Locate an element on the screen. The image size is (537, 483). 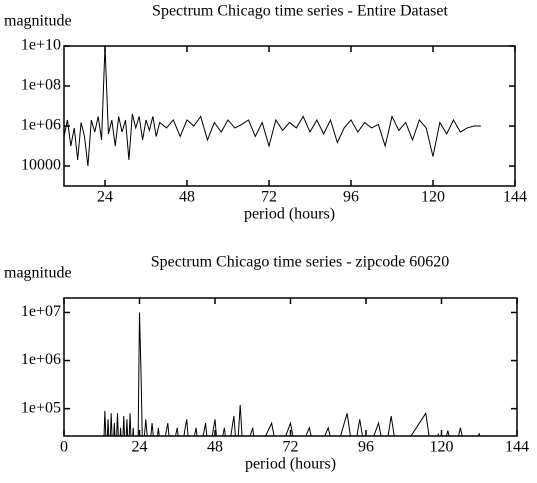
y-tick-label: 1e+07 is located at coordinates (41, 311).